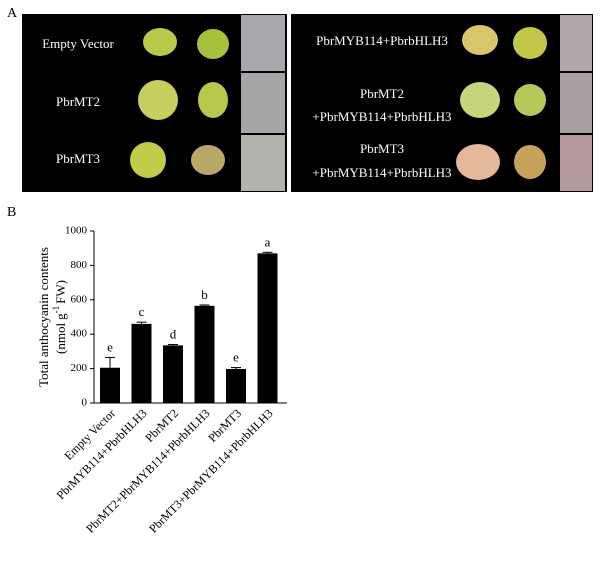  Describe the element at coordinates (142, 311) in the screenshot. I see `significance-letter: c` at that location.